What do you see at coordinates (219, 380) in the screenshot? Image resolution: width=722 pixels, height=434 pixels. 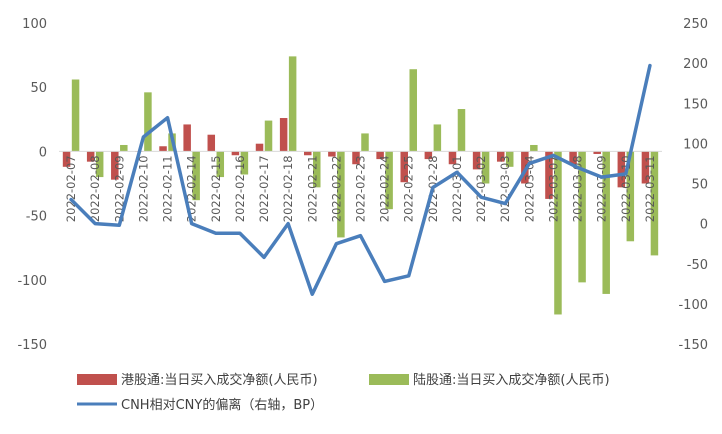 I see `legend-label-hk-connect: 港股通:当日买入成交净额(人民币)` at bounding box center [219, 380].